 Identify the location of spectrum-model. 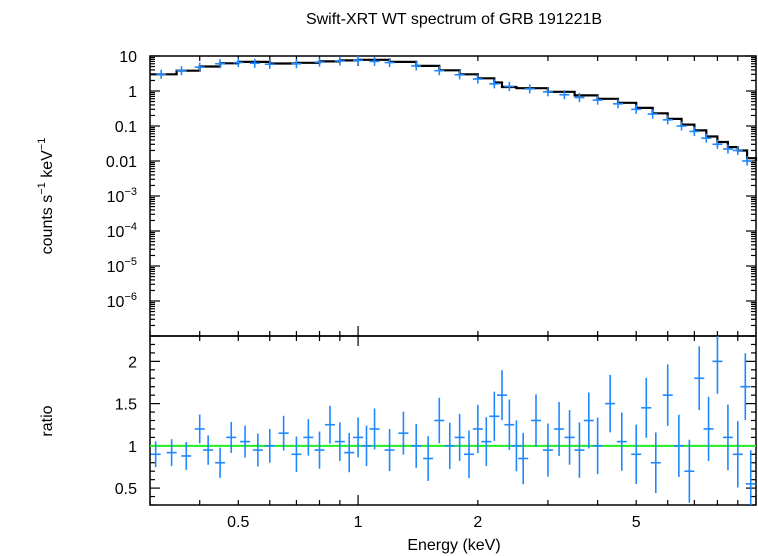
(454, 109).